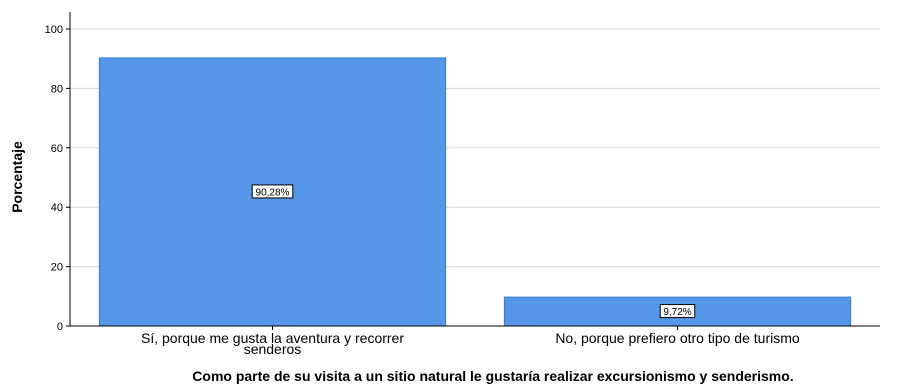 This screenshot has width=898, height=385. What do you see at coordinates (677, 338) in the screenshot?
I see `x-category-label: No, porque prefiero otro tipo de turismo` at bounding box center [677, 338].